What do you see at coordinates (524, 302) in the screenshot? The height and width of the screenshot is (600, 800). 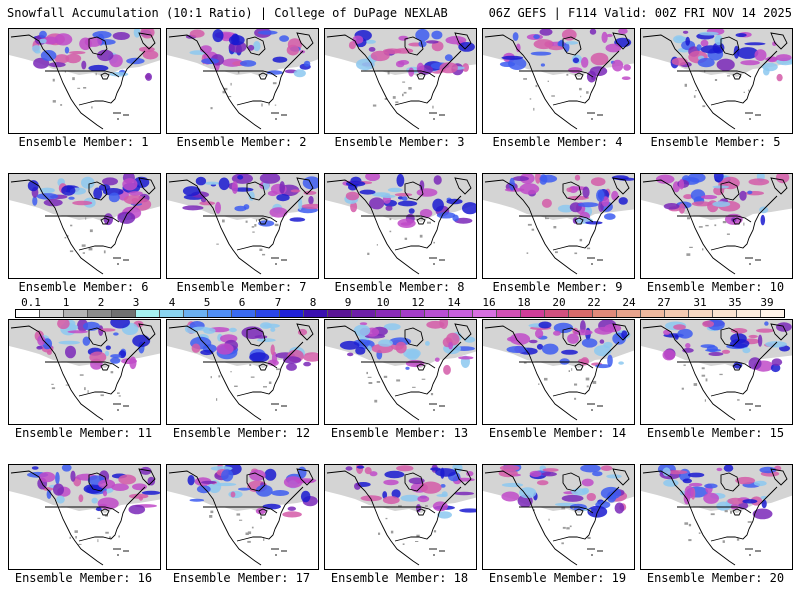 I see `colorbar-tick-label: 18` at bounding box center [524, 302].